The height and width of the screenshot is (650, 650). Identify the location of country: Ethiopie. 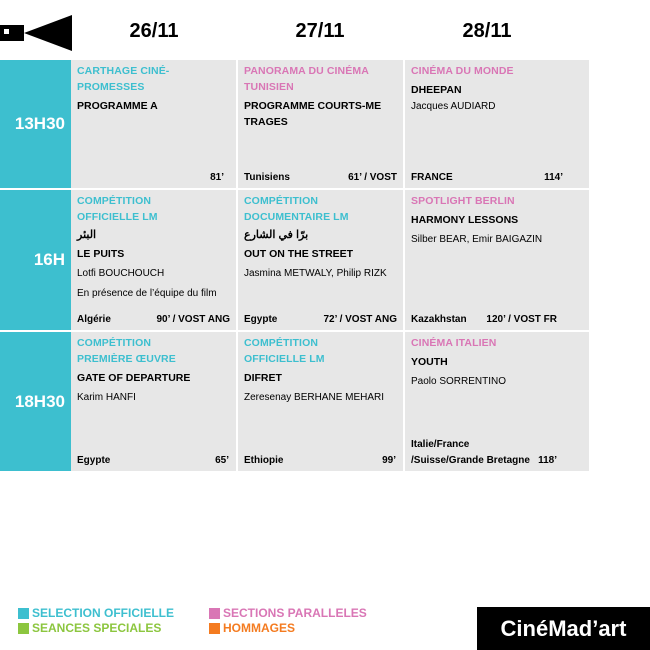
(264, 460).